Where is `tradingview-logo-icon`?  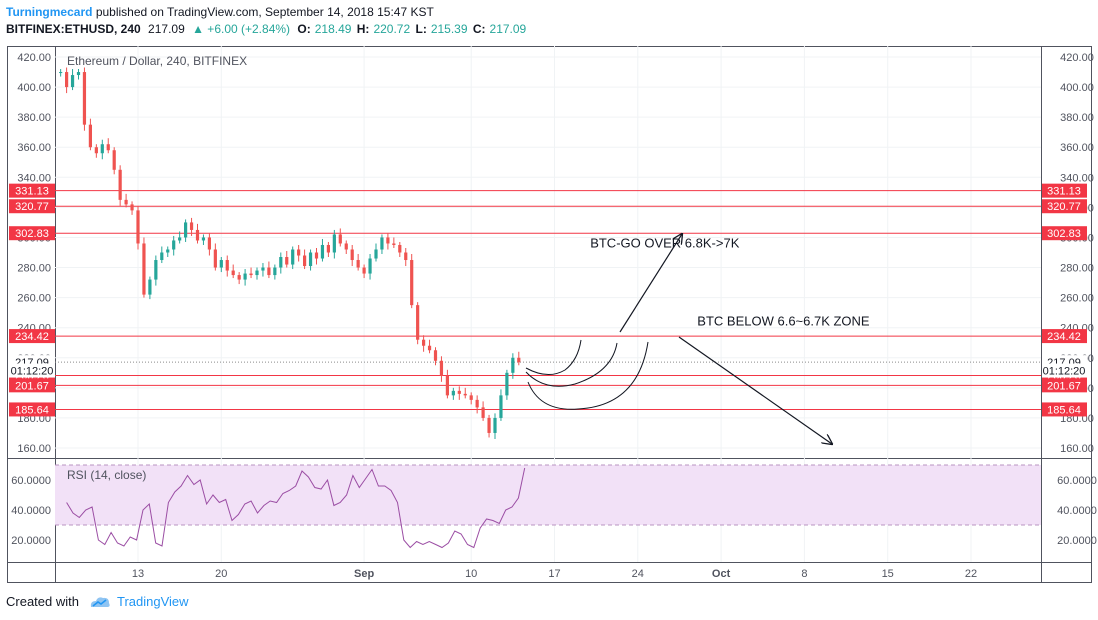
tradingview-logo-icon is located at coordinates (100, 601).